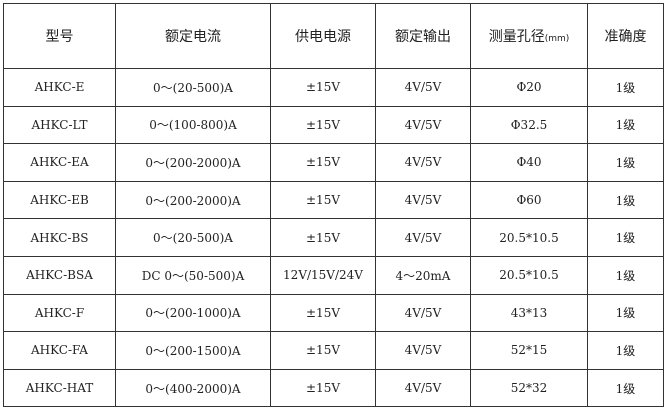 The image size is (666, 411). What do you see at coordinates (529, 162) in the screenshot?
I see `cell-aperture: Φ40` at bounding box center [529, 162].